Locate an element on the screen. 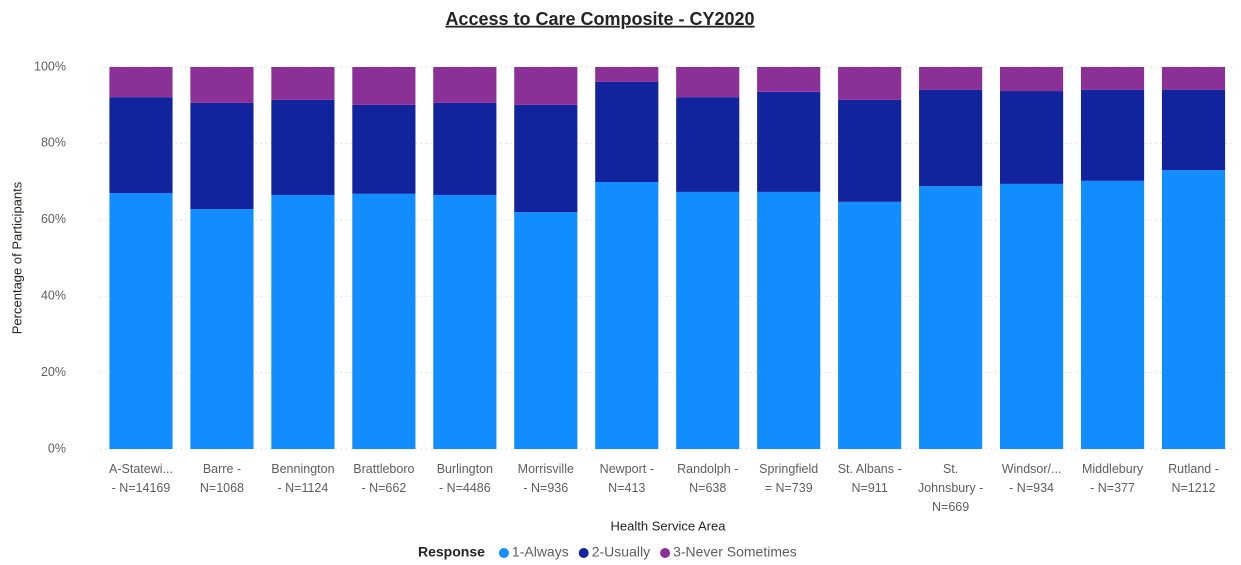 The height and width of the screenshot is (565, 1241). y-tick-label: 100% is located at coordinates (50, 66).